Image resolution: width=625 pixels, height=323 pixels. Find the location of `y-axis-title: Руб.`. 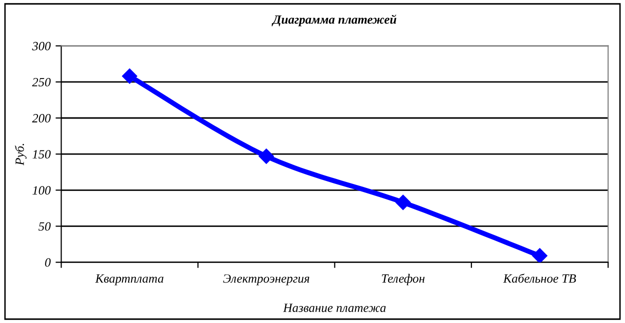

y-axis-title: Руб. is located at coordinates (20, 155).